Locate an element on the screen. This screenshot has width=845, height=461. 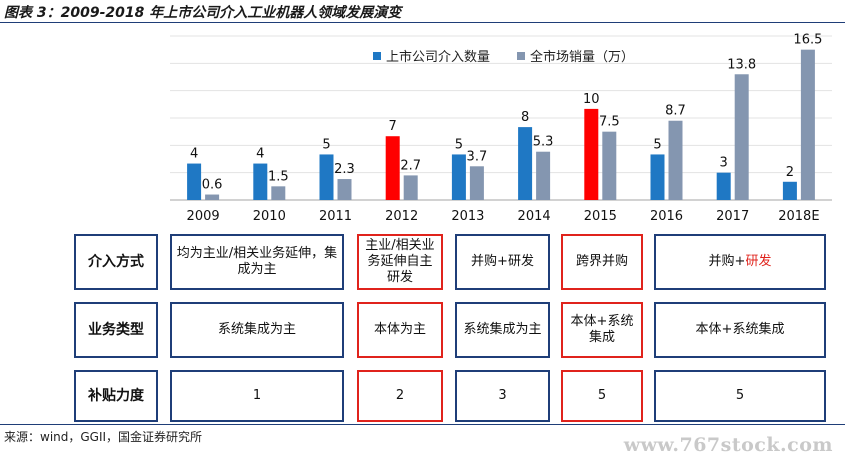
tick-label-2015: 2015 is located at coordinates (600, 216).